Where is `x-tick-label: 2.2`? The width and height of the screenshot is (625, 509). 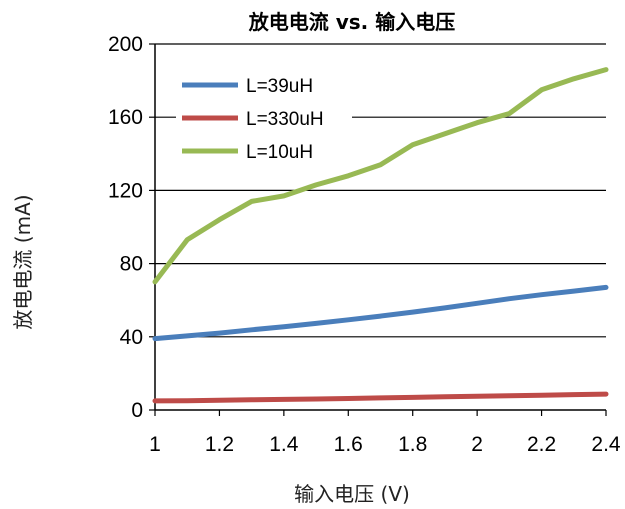 x-tick-label: 2.2 is located at coordinates (541, 444).